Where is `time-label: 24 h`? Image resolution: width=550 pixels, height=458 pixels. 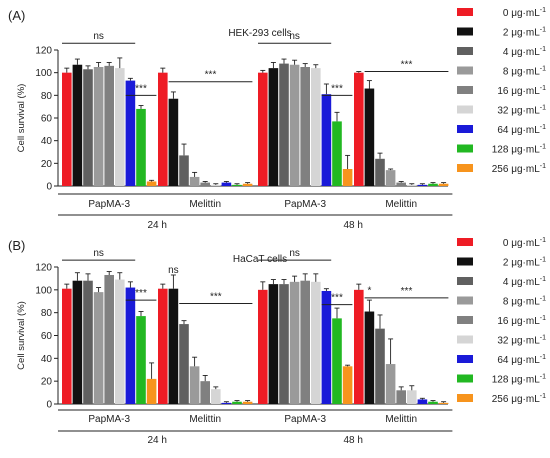 time-label: 24 h is located at coordinates (156, 225).